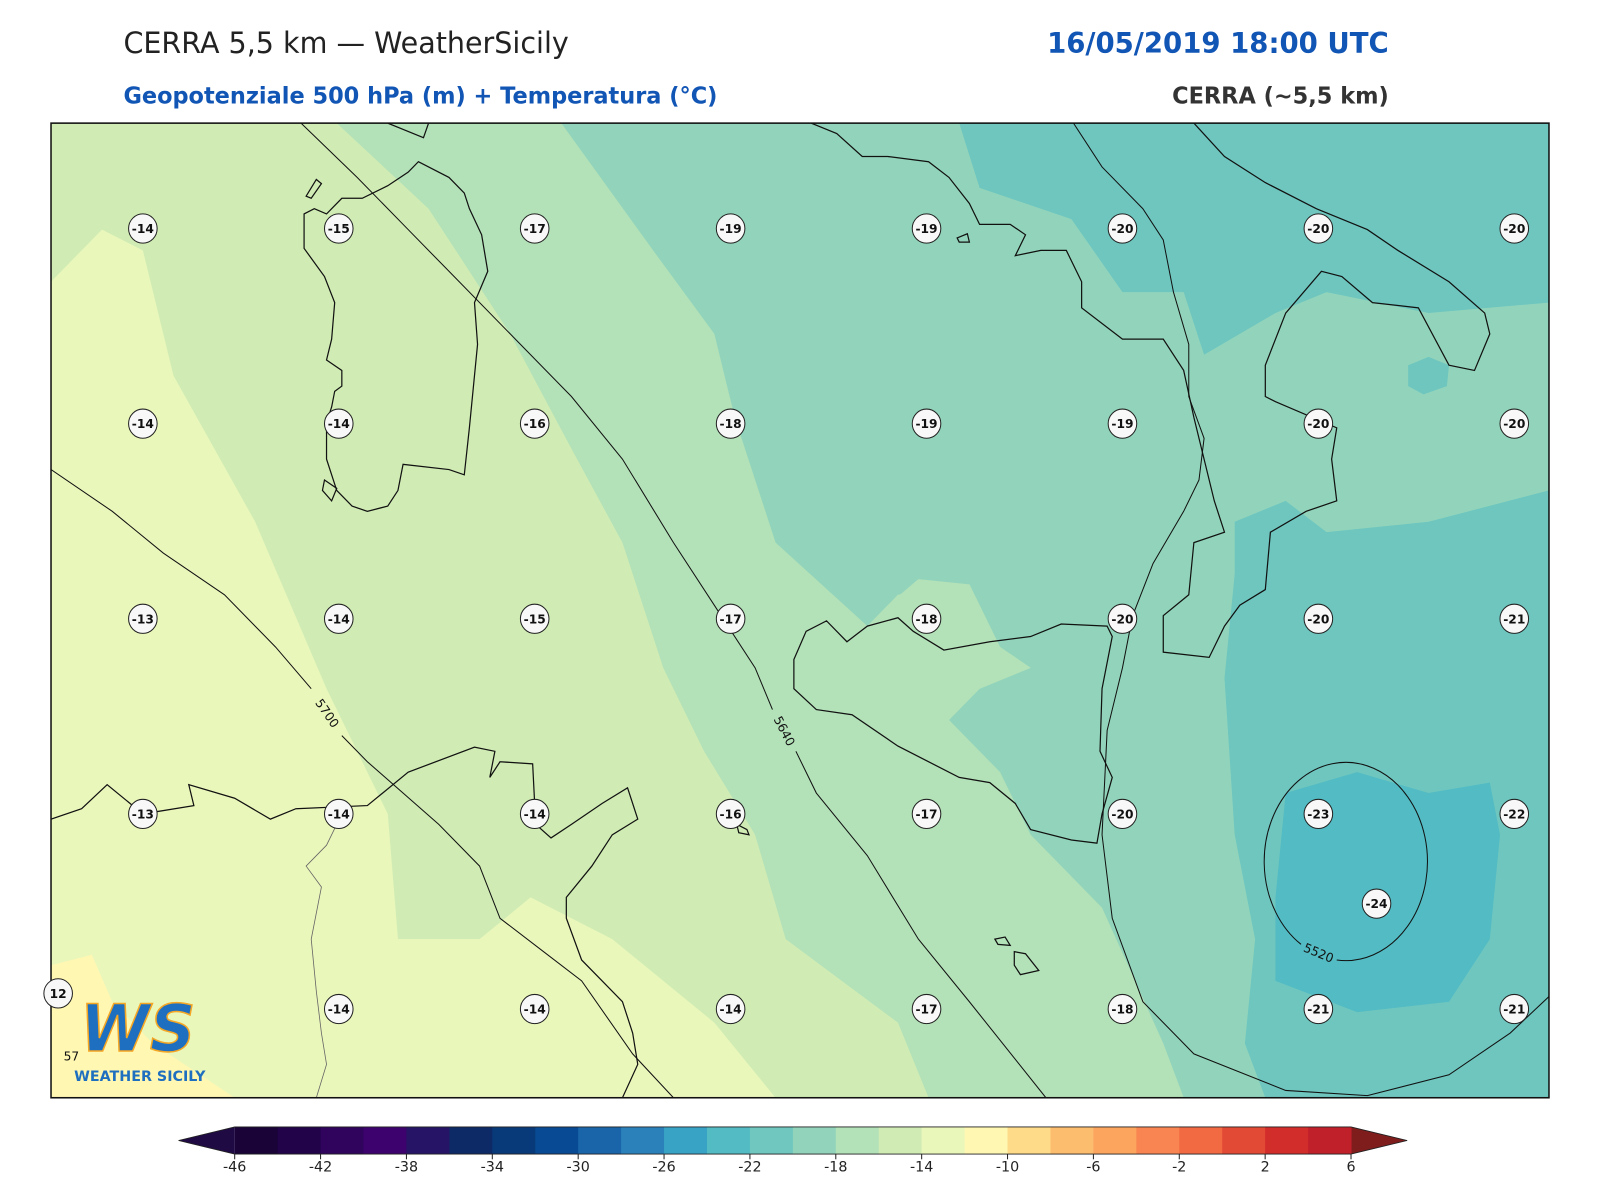 The height and width of the screenshot is (1200, 1600). I want to click on colorbar-tick-label: -22, so click(749, 1168).